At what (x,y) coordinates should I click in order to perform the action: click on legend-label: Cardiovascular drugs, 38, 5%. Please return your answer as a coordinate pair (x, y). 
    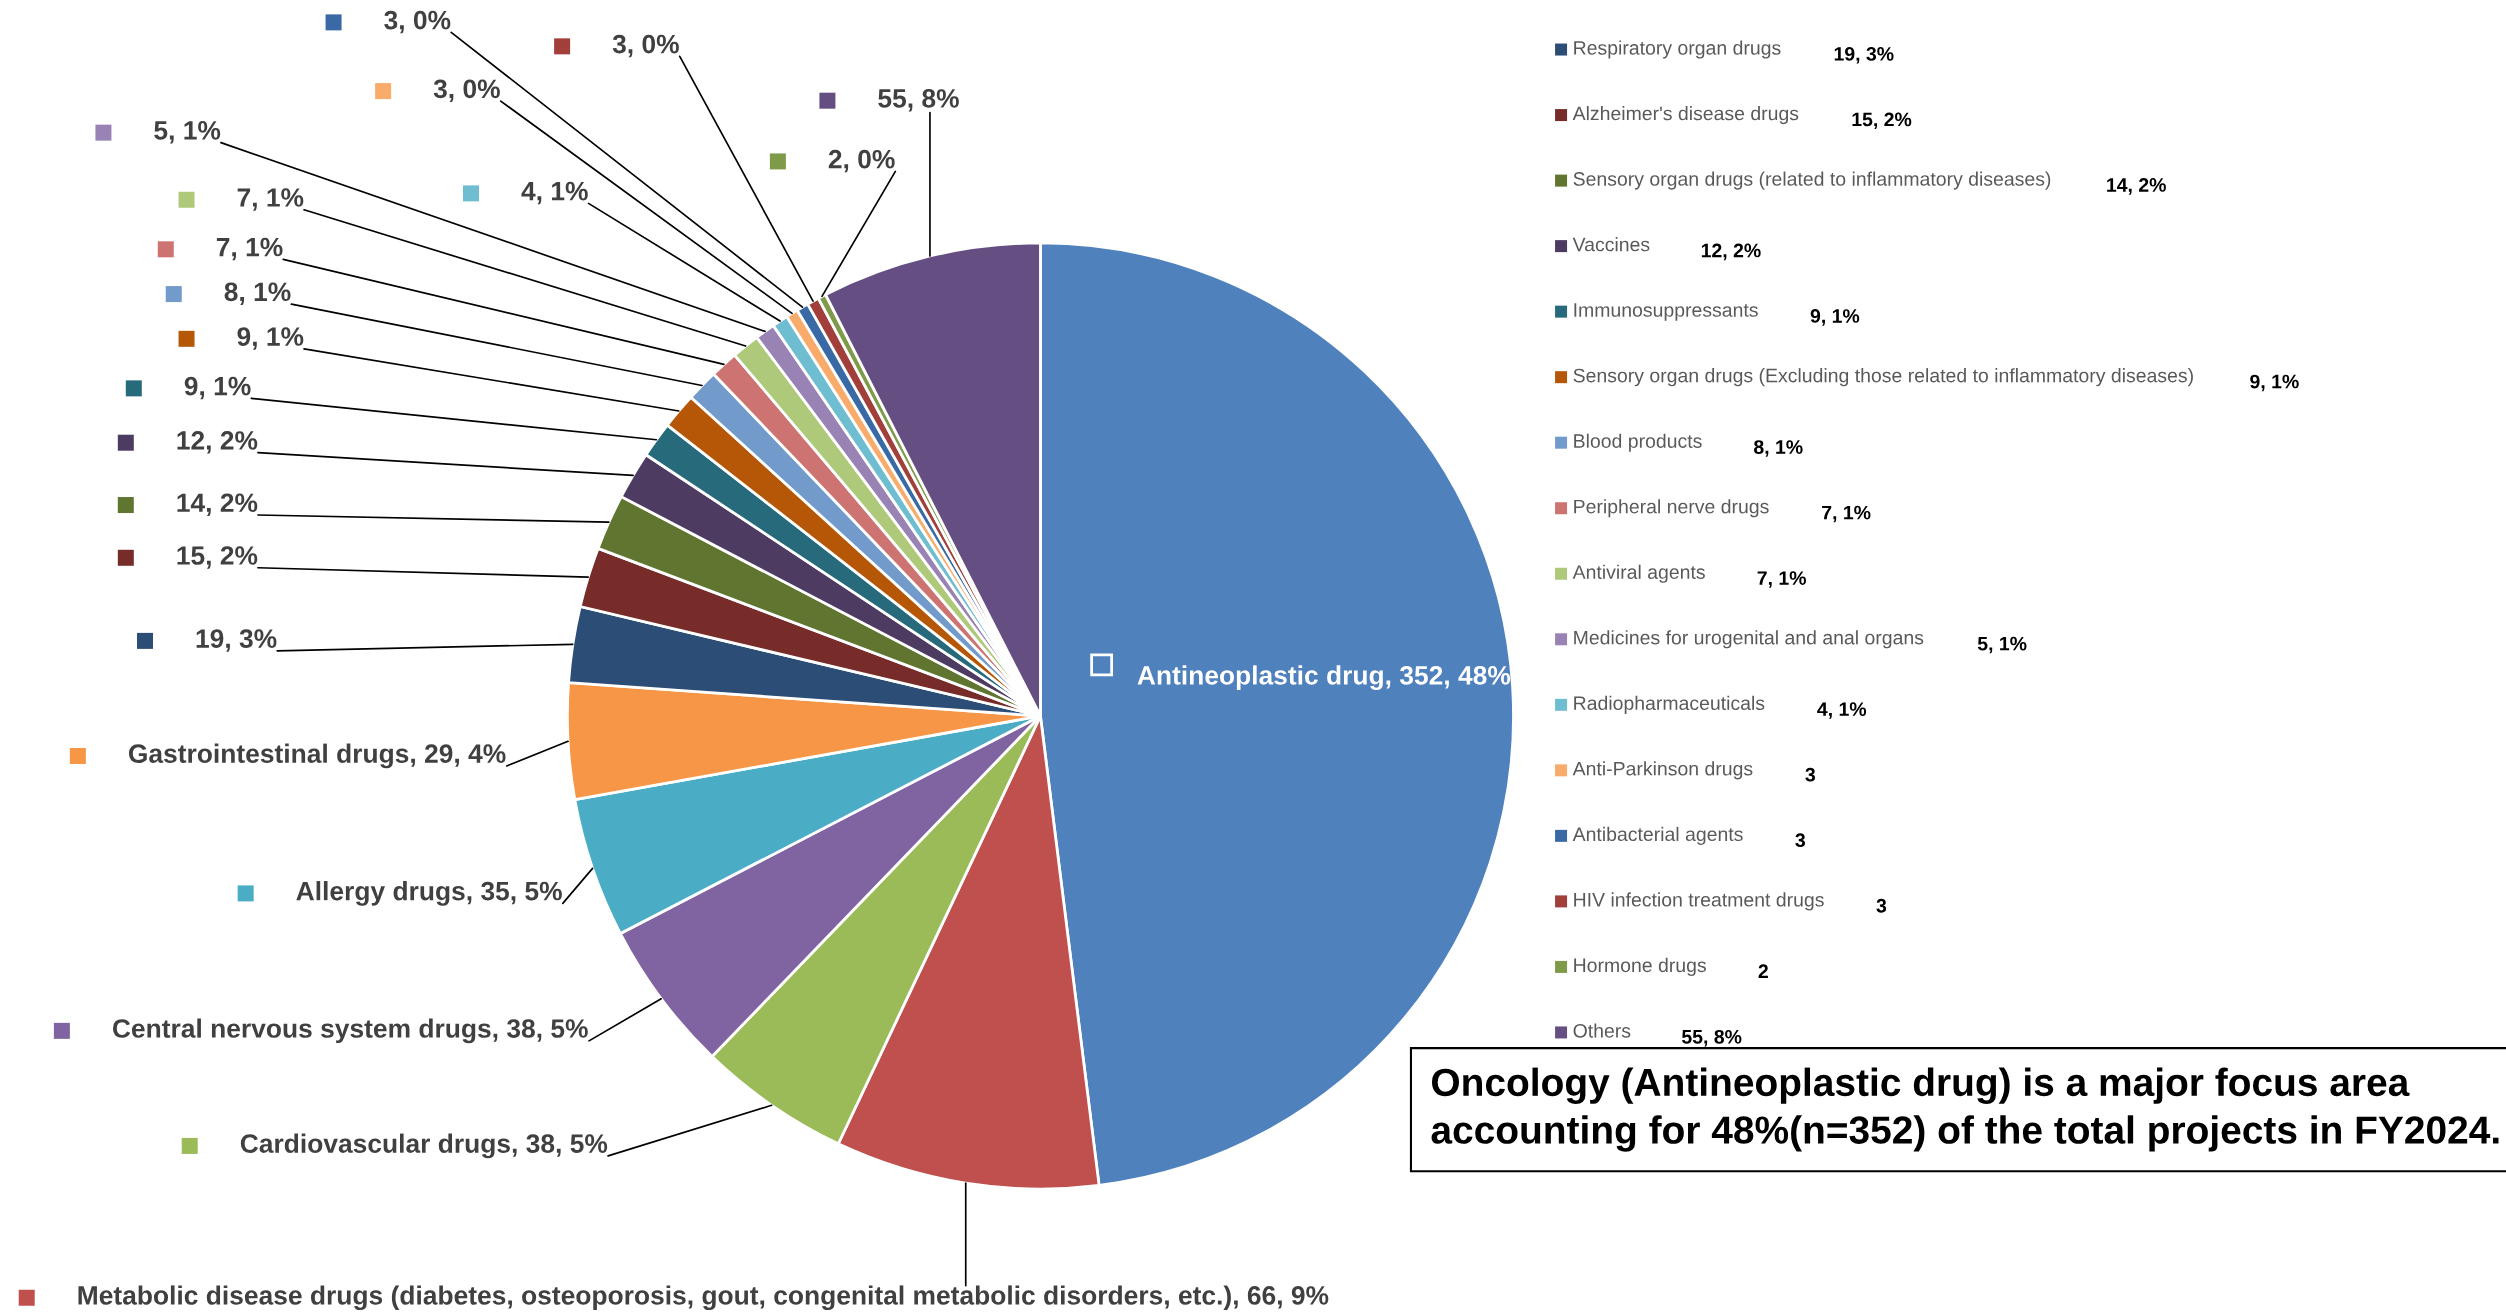
    Looking at the image, I should click on (424, 1146).